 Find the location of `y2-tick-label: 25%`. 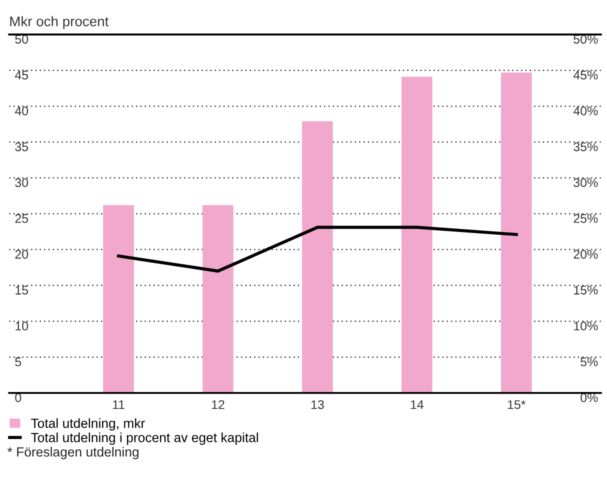

y2-tick-label: 25% is located at coordinates (586, 218).